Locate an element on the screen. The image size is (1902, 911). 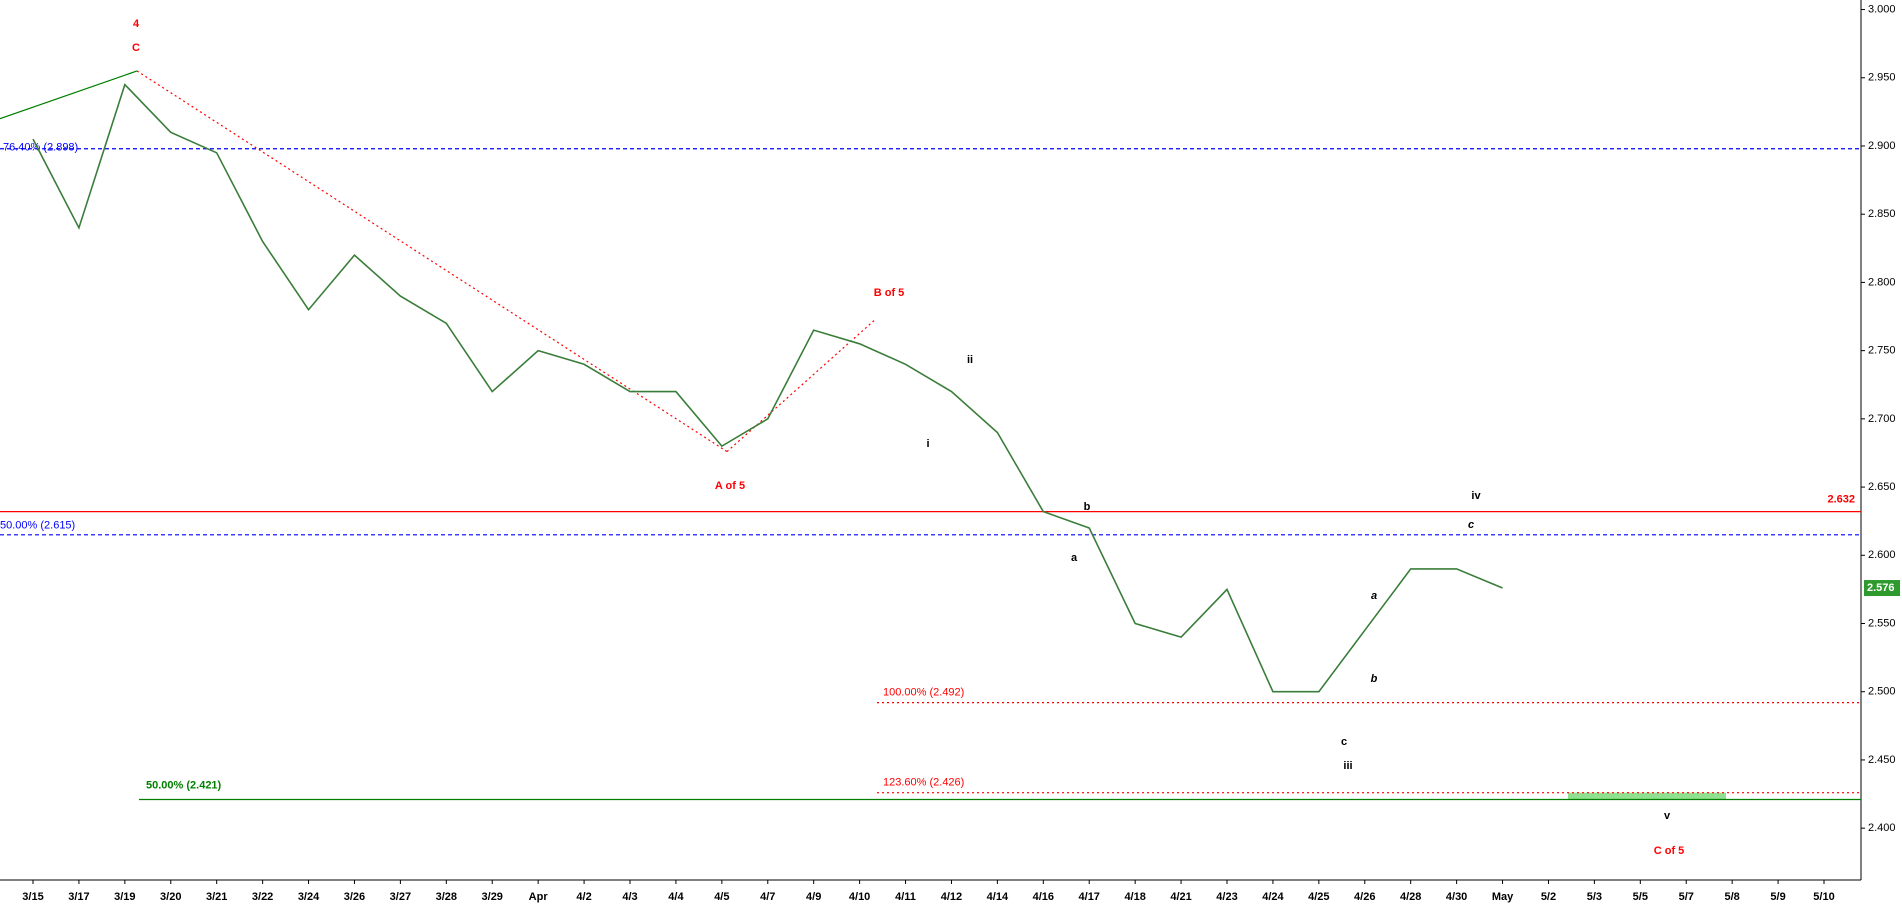
x-tick-label: 4/26 is located at coordinates (1364, 897).